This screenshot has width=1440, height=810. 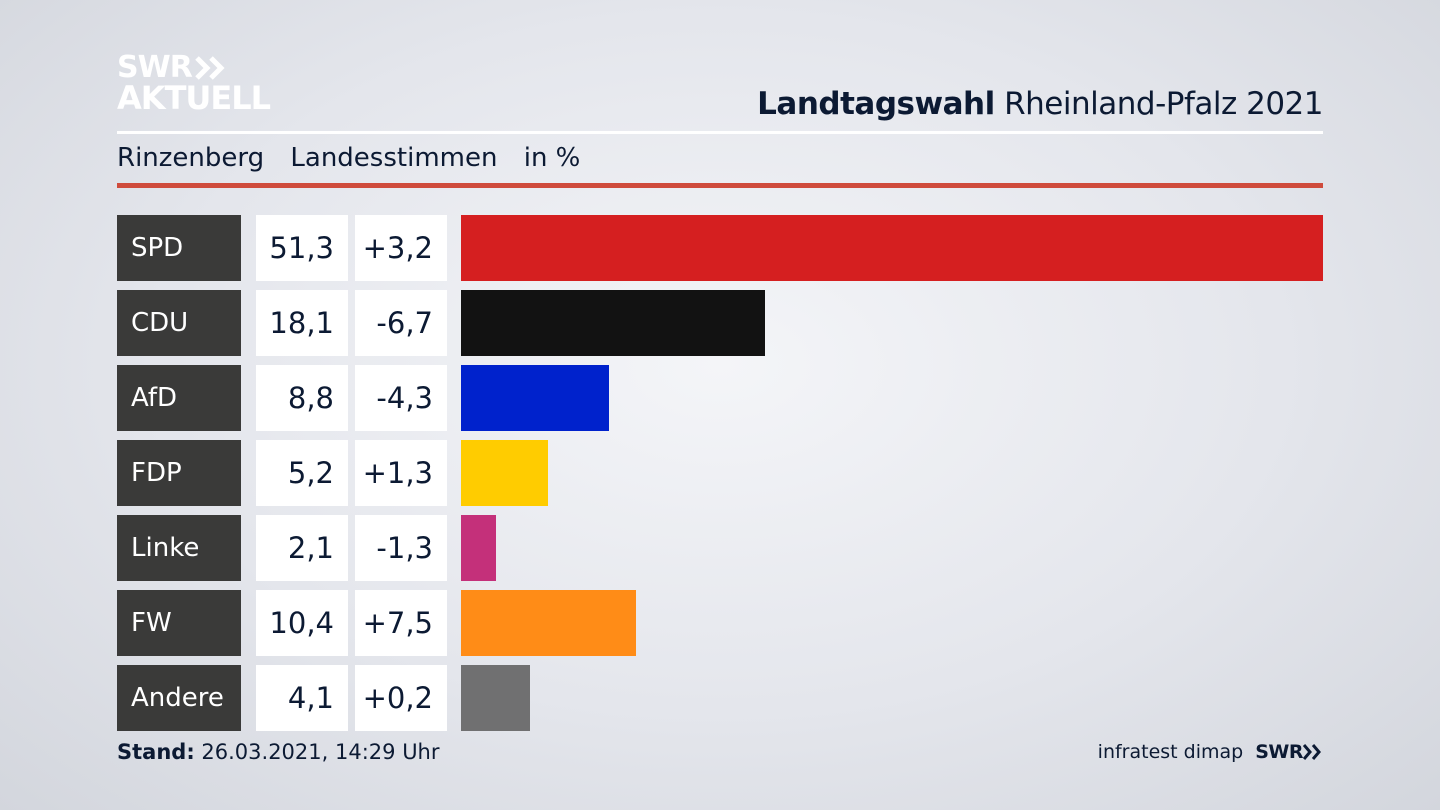 I want to click on source-credit: infratest dimap SWR, so click(x=1210, y=752).